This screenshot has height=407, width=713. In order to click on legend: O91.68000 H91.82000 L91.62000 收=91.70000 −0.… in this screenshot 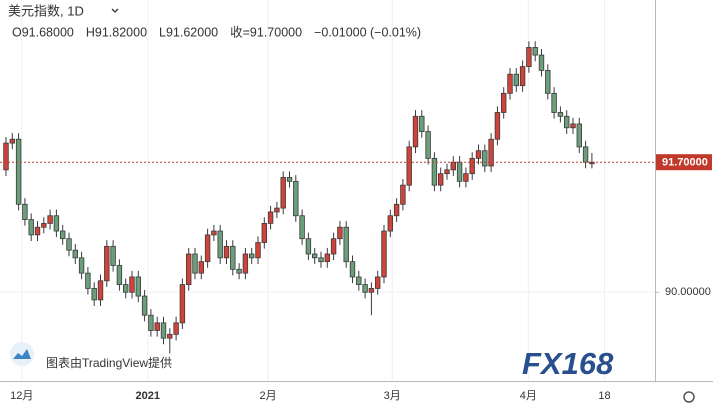, I will do `click(216, 32)`.